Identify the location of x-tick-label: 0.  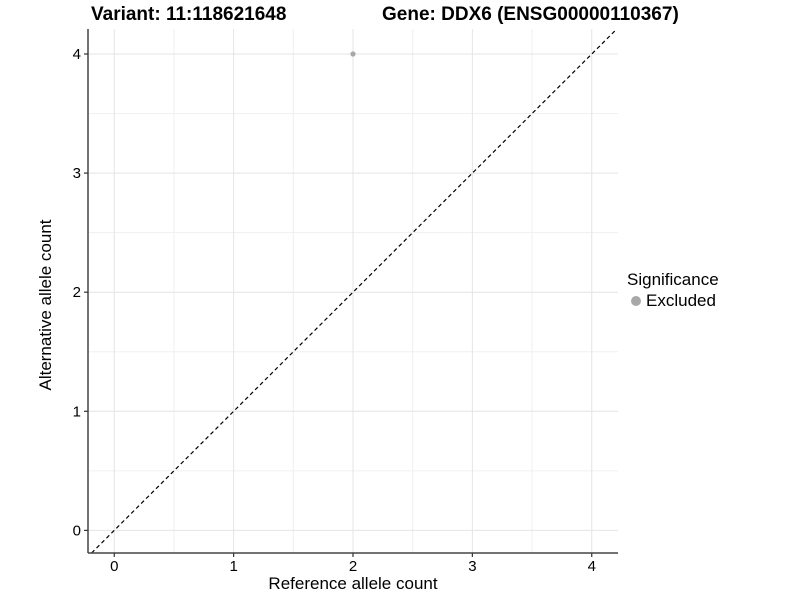
(114, 566).